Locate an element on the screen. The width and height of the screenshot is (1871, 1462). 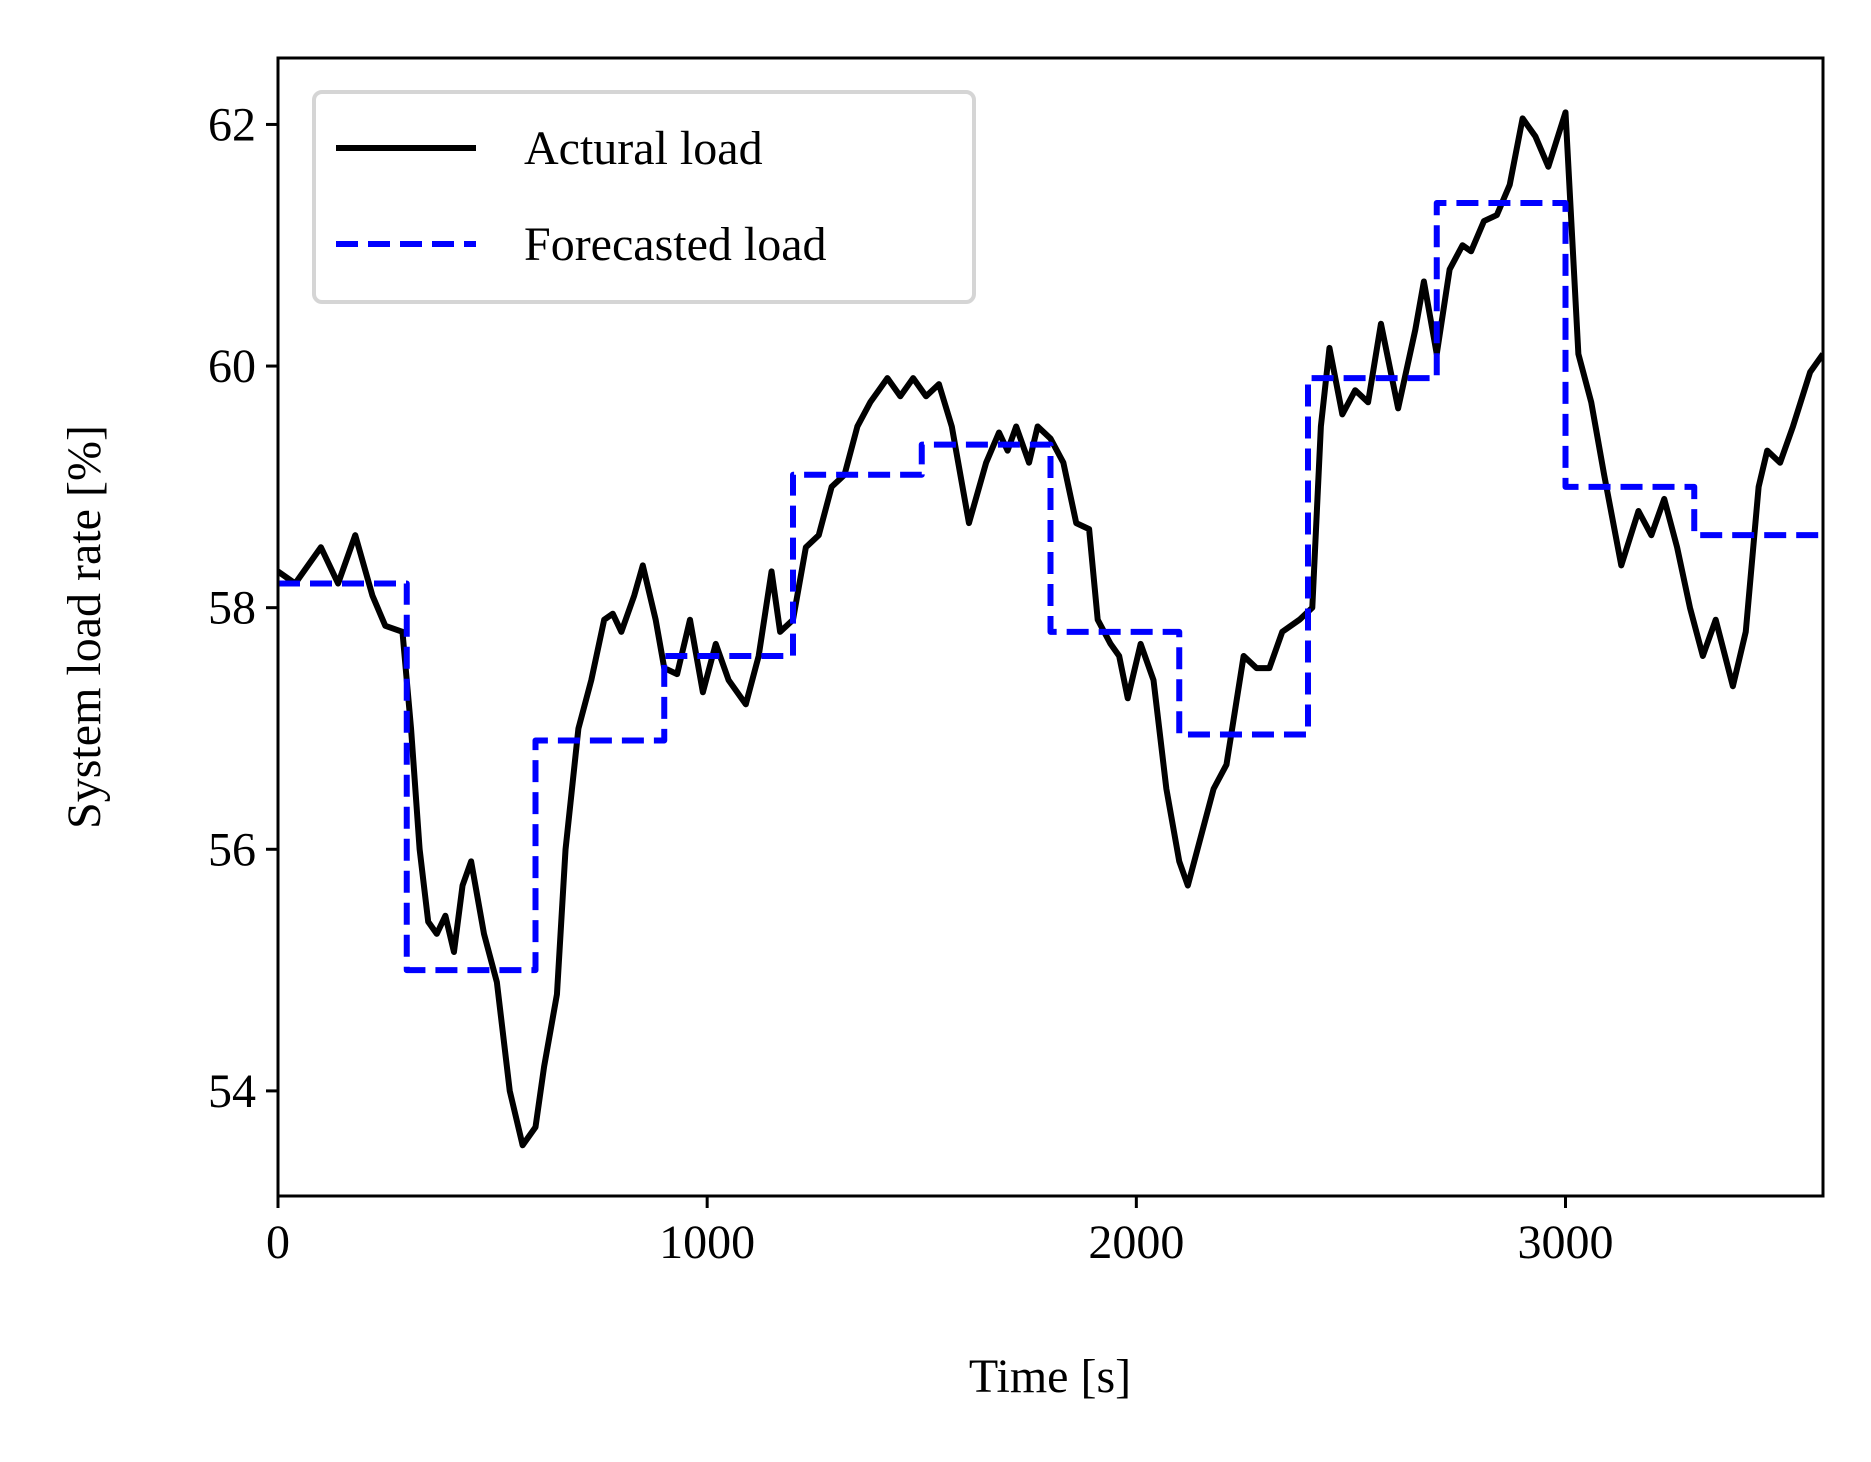
x-tick-label: 1000 is located at coordinates (707, 1242).